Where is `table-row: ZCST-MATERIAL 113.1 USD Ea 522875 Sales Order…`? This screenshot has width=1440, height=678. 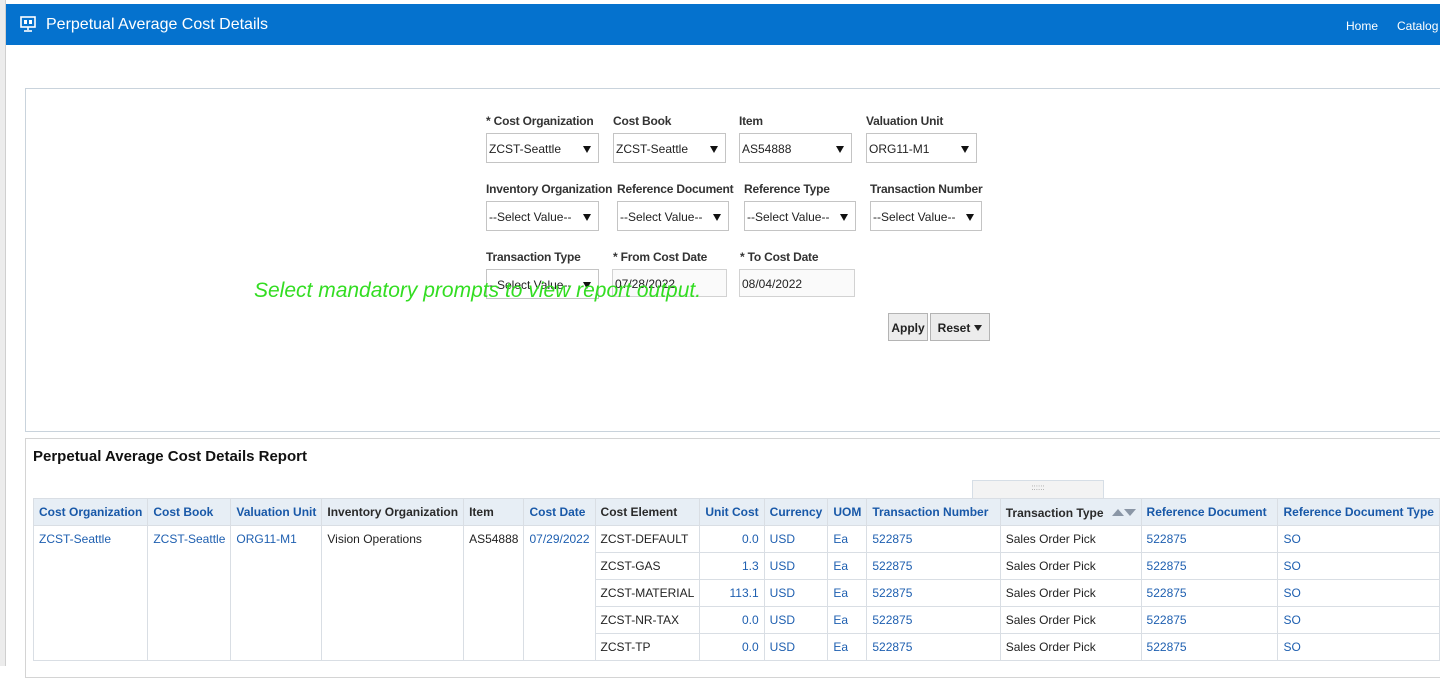
table-row: ZCST-MATERIAL 113.1 USD Ea 522875 Sales Order… is located at coordinates (737, 593).